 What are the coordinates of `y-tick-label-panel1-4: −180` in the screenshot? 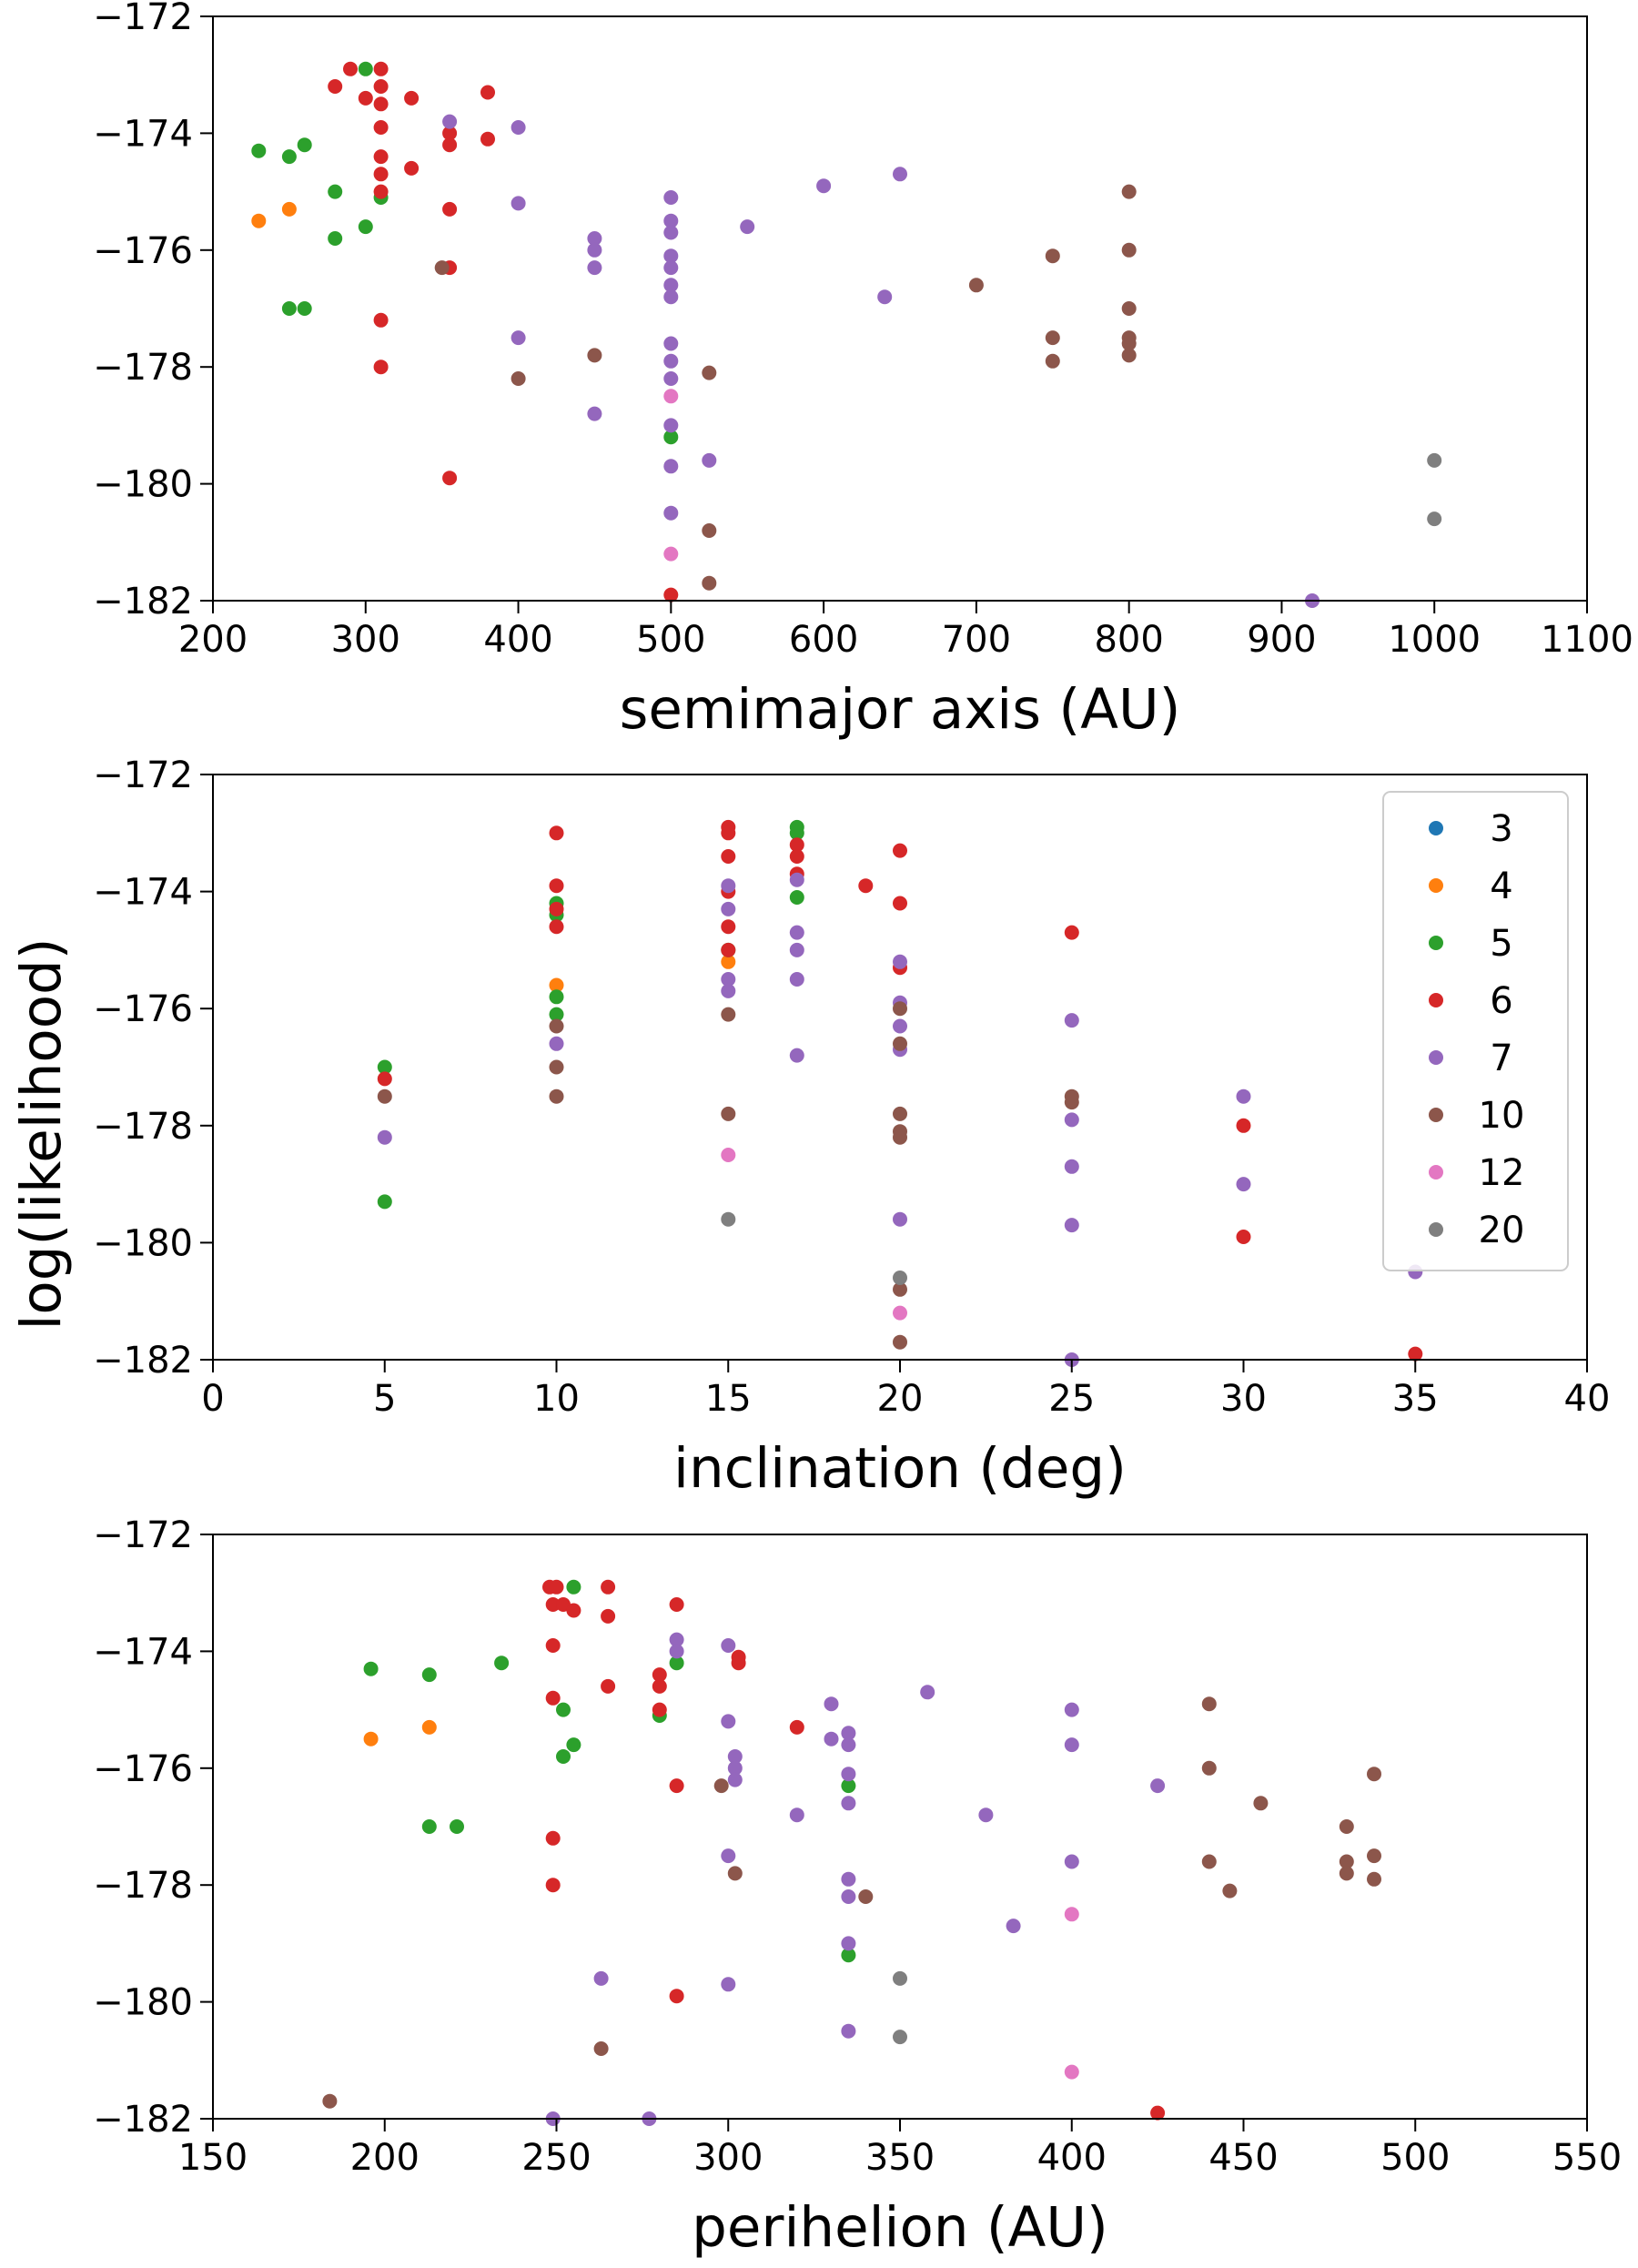 It's located at (143, 485).